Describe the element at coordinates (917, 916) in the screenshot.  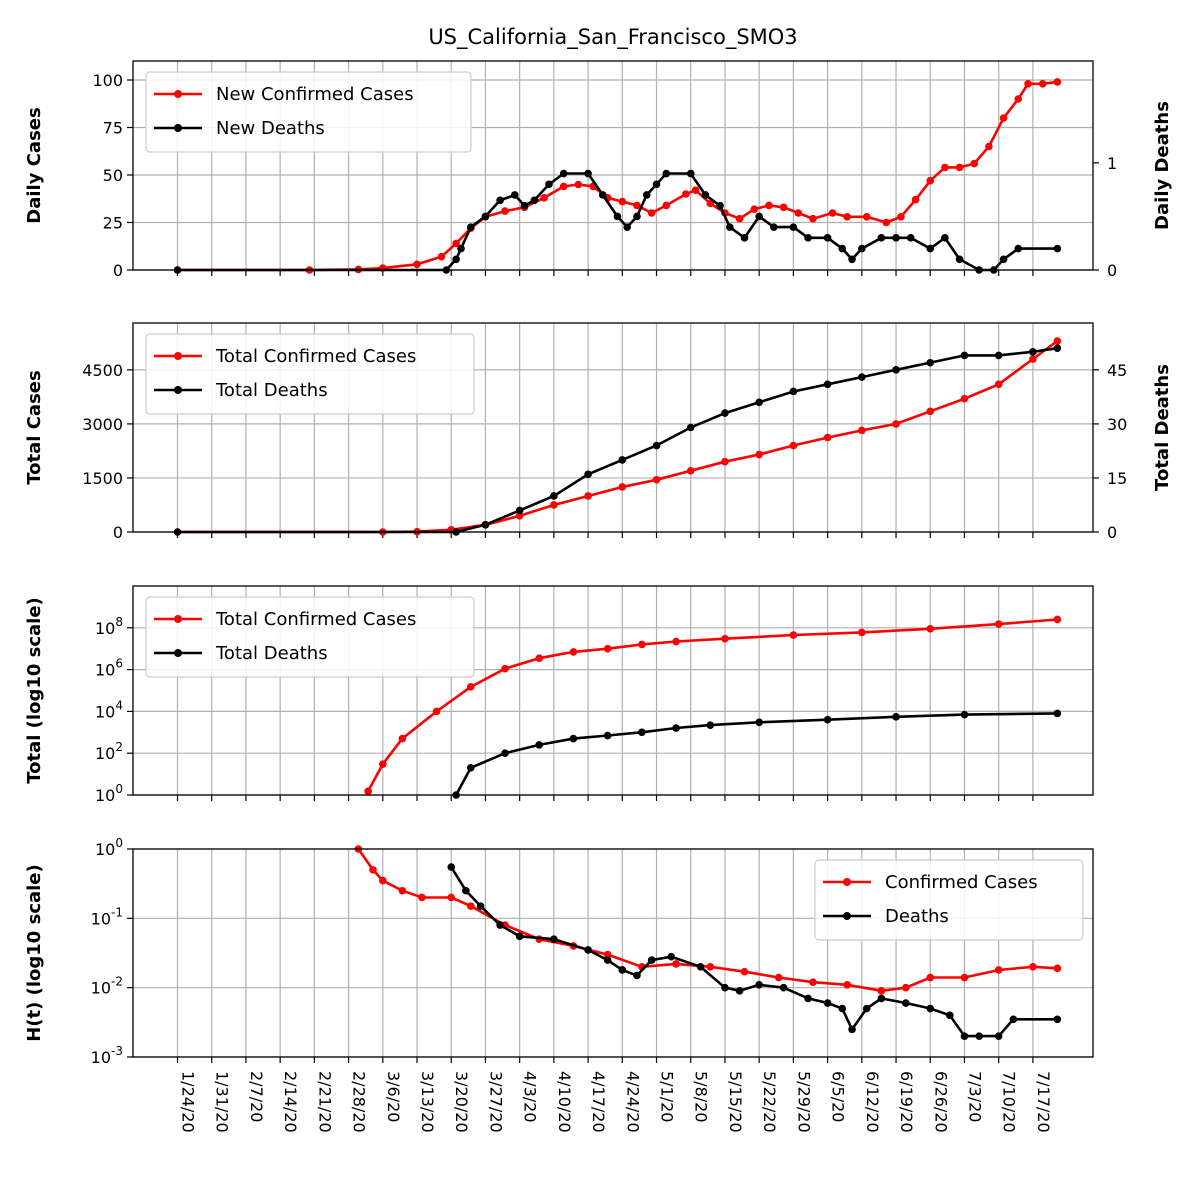
I see `legend-label: Deaths` at that location.